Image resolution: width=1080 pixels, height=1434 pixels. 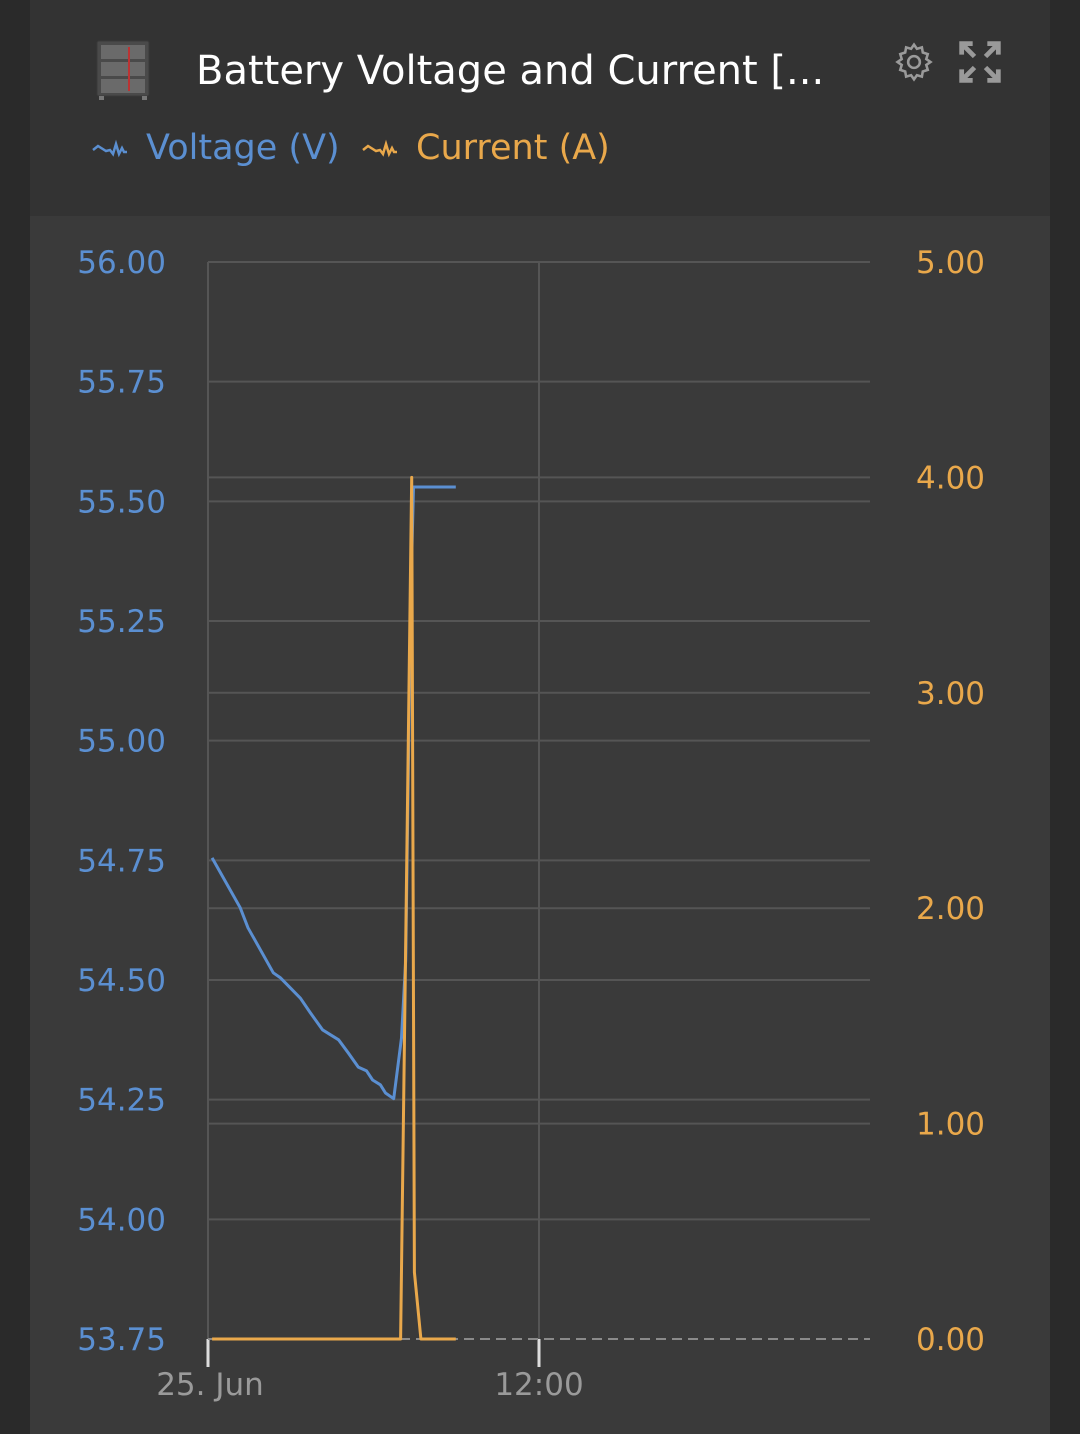 I want to click on y-left-tick-label: 53.75, so click(x=121, y=1340).